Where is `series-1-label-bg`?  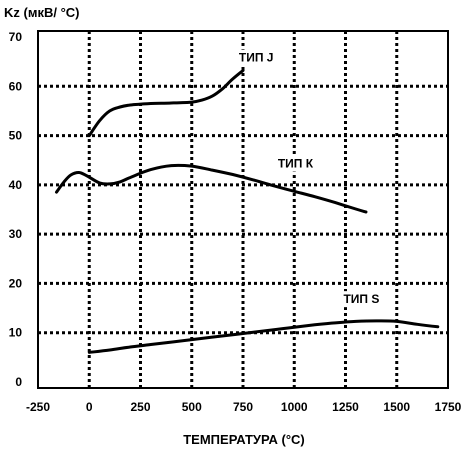 series-1-label-bg is located at coordinates (256, 57).